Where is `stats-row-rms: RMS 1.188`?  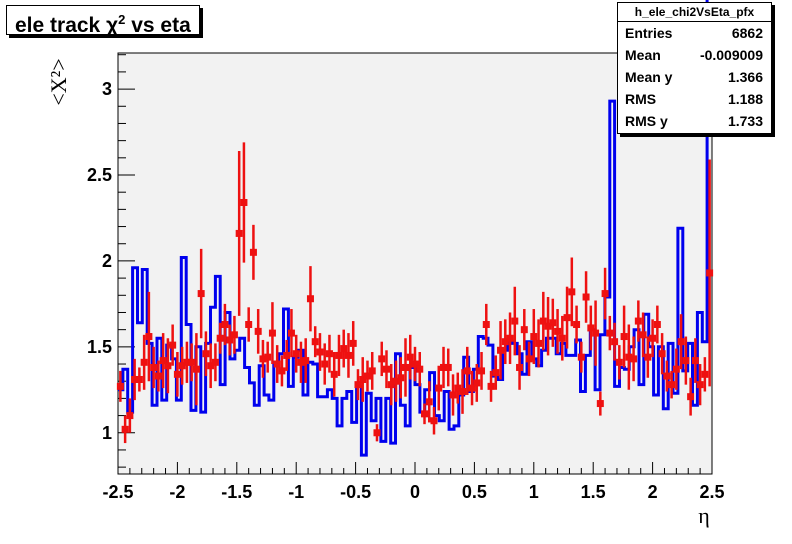
stats-row-rms: RMS 1.188 is located at coordinates (694, 99).